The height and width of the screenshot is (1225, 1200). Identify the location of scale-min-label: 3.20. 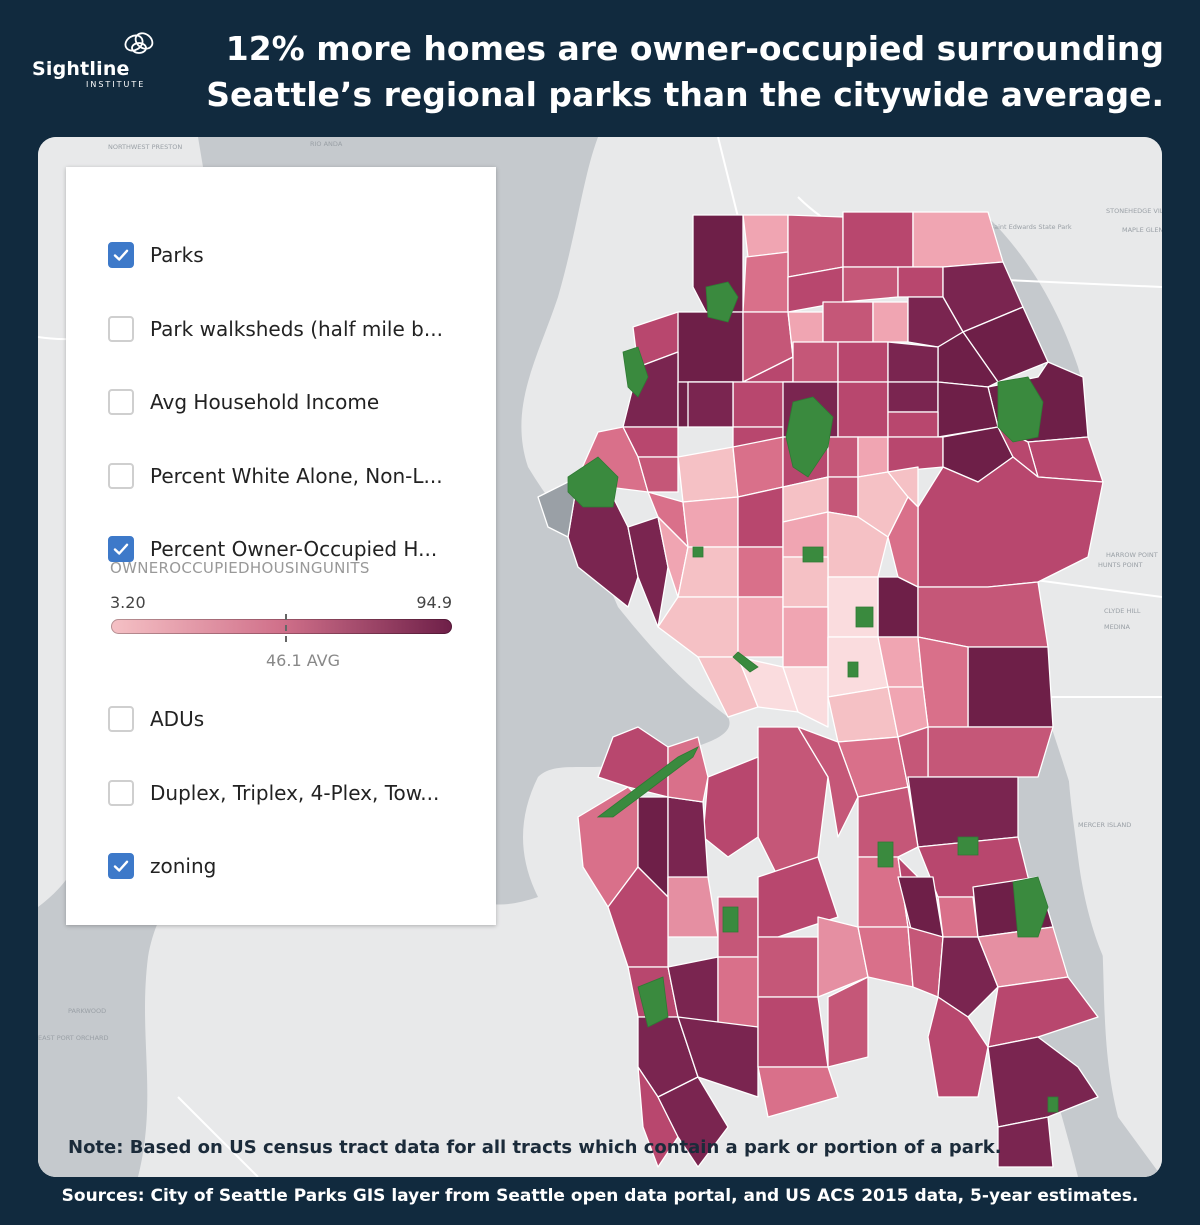
(128, 602).